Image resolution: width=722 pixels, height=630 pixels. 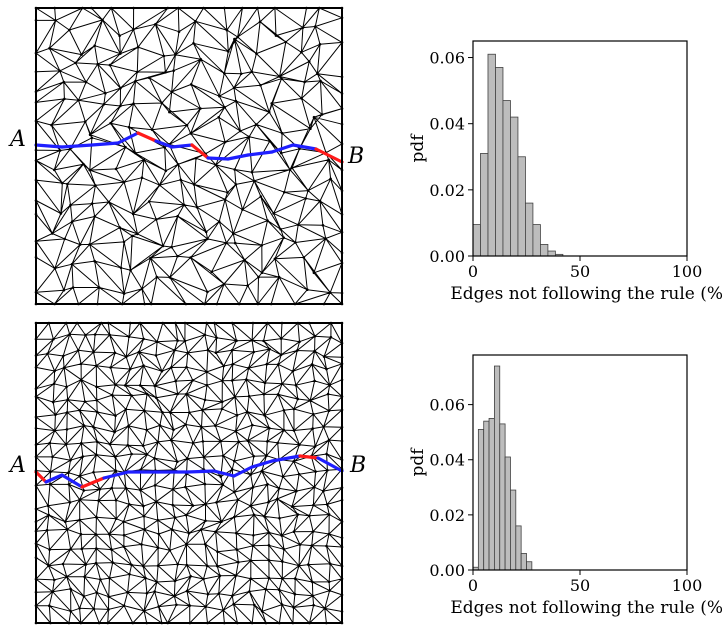 I want to click on histogram-bar, so click(x=491, y=155).